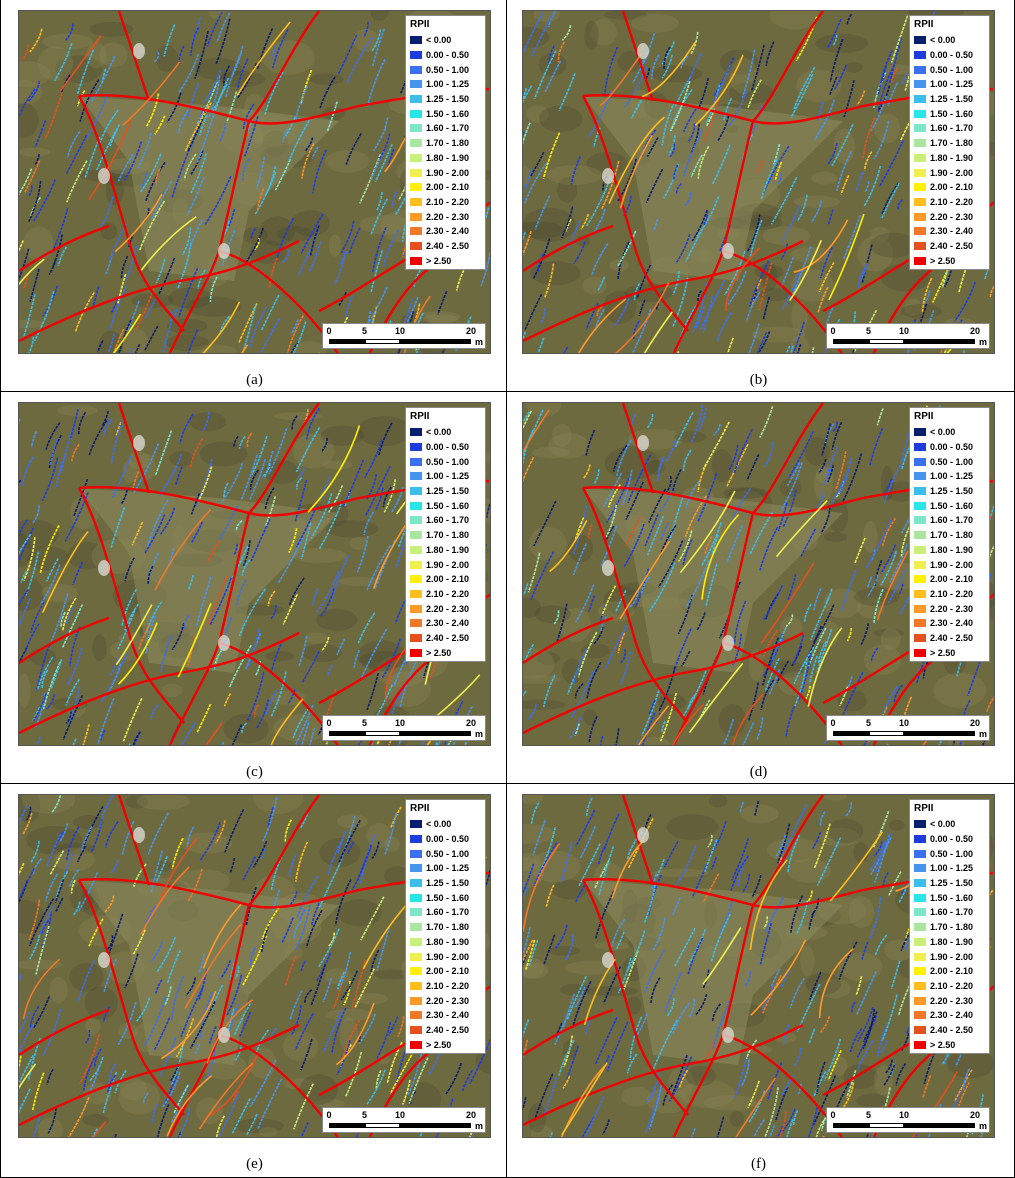 The height and width of the screenshot is (1178, 1015). What do you see at coordinates (908, 1120) in the screenshot?
I see `scale-bar: 0 5 10 20 m` at bounding box center [908, 1120].